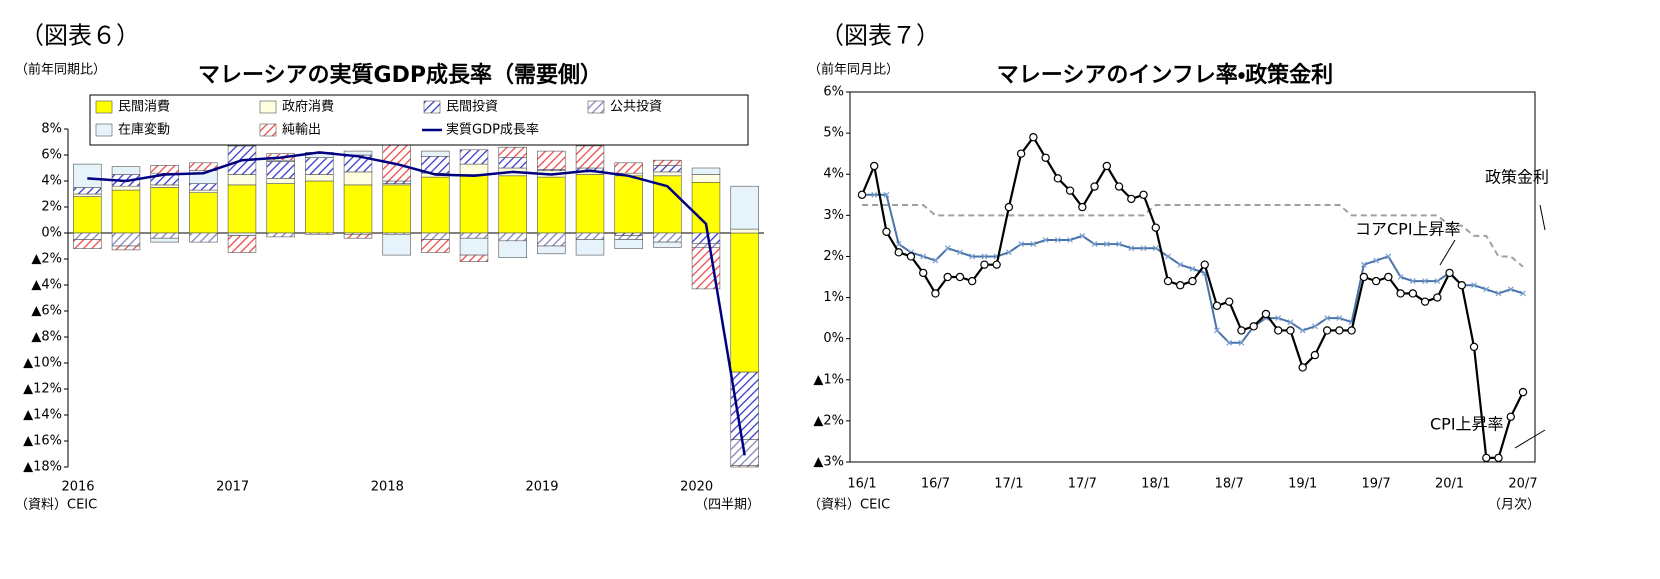 Image resolution: width=1660 pixels, height=579 pixels. What do you see at coordinates (880, 36) in the screenshot?
I see `figure-label: （図表７）` at bounding box center [880, 36].